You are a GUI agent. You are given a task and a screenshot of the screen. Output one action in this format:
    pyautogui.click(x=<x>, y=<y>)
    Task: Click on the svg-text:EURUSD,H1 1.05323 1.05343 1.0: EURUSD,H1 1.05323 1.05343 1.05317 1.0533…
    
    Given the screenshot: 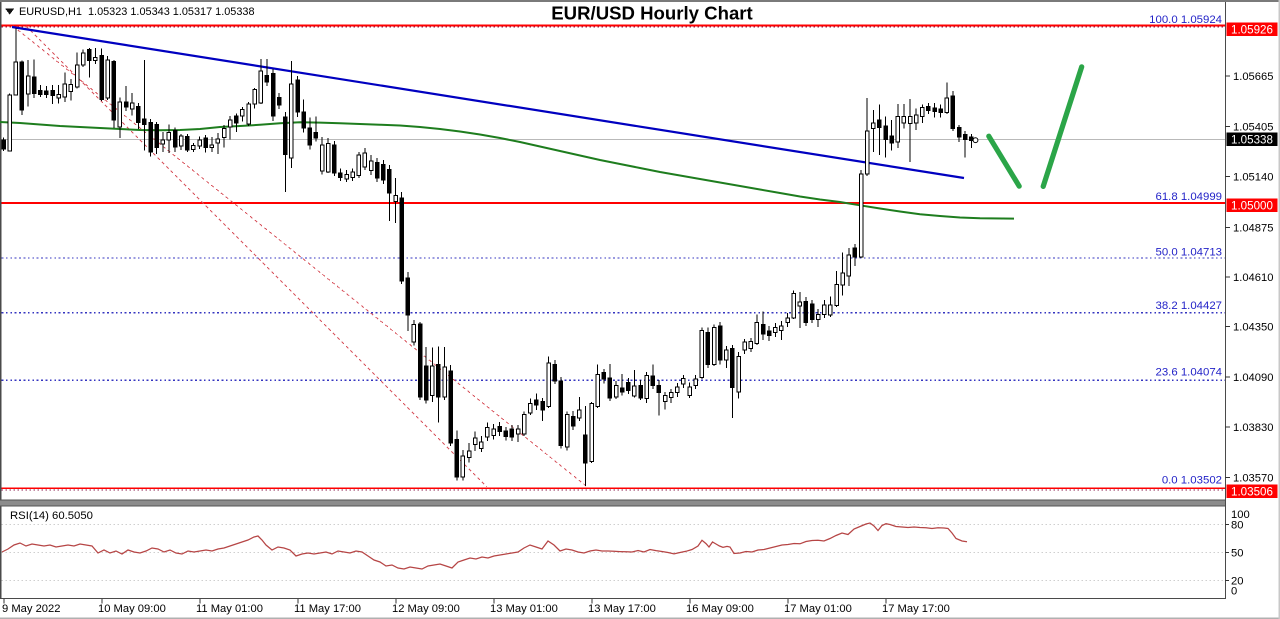 What is the action you would take?
    pyautogui.click(x=137, y=12)
    